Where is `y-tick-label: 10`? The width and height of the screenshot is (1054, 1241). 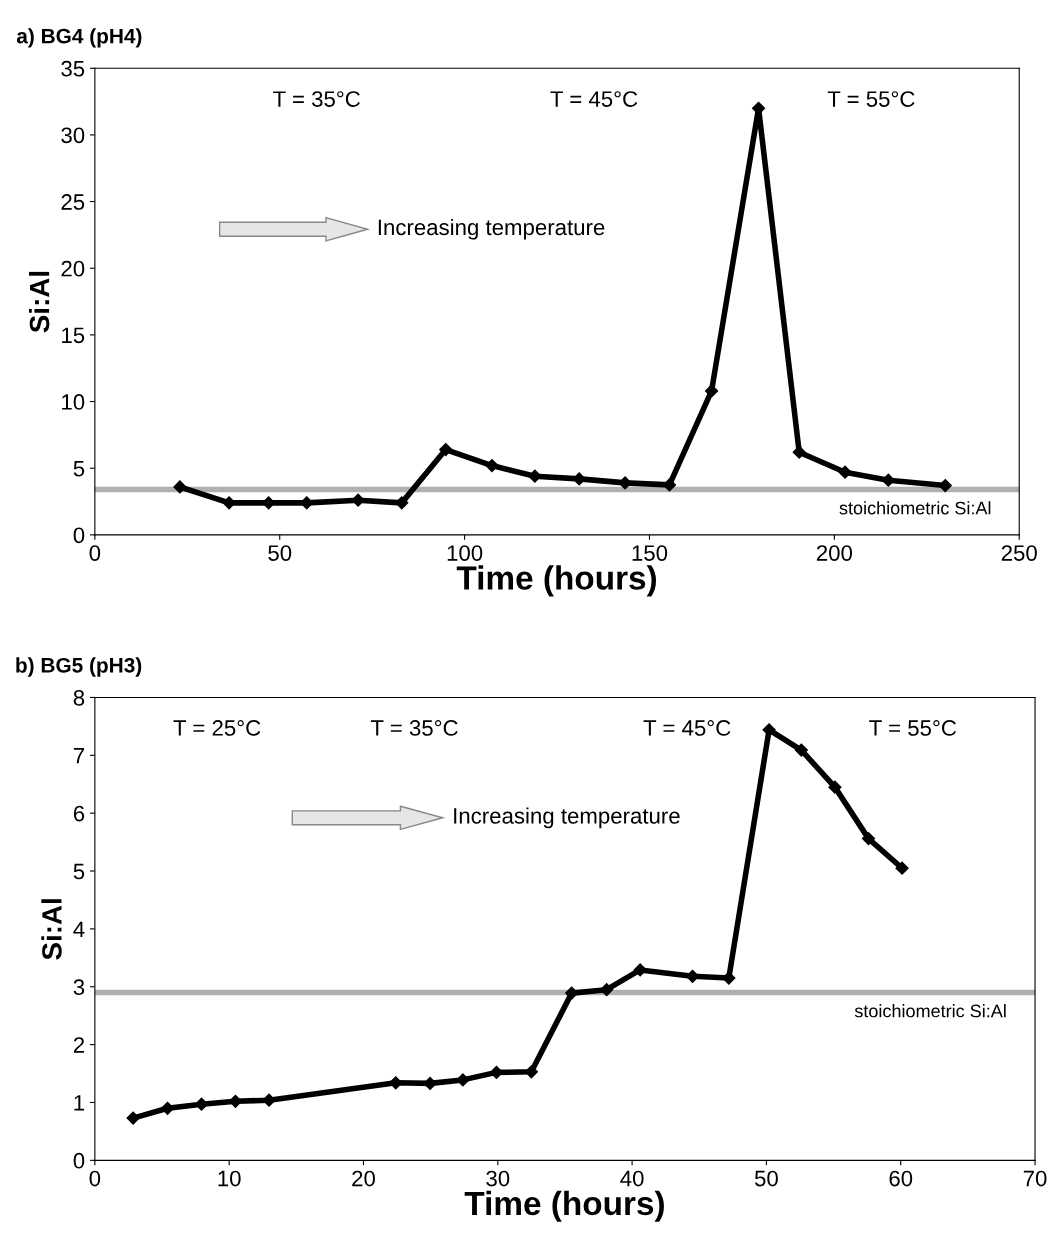 y-tick-label: 10 is located at coordinates (73, 402).